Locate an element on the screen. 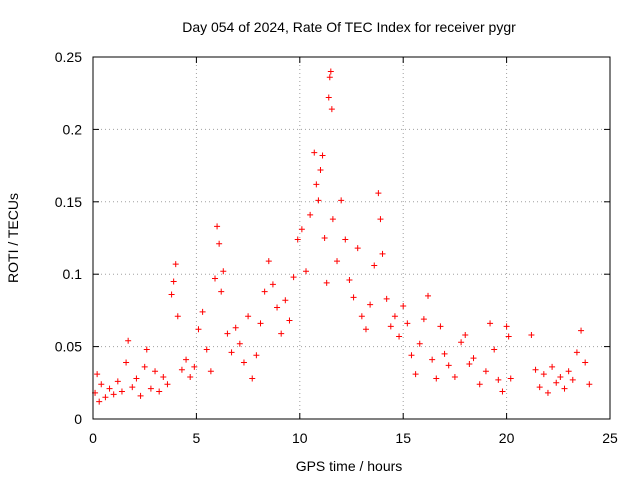 Image resolution: width=640 pixels, height=480 pixels. x-tick-label: 25 is located at coordinates (610, 438).